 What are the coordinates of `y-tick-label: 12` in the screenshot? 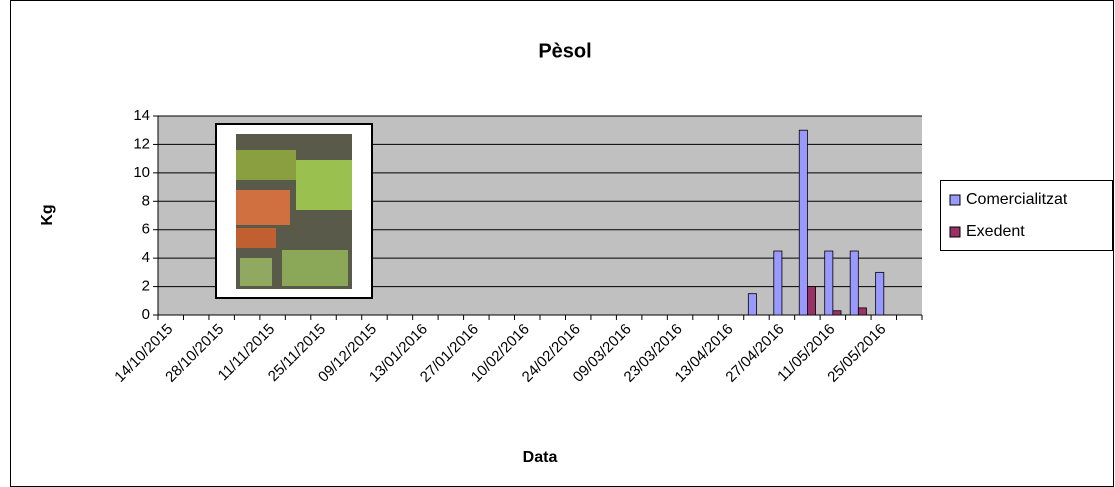 It's located at (141, 143).